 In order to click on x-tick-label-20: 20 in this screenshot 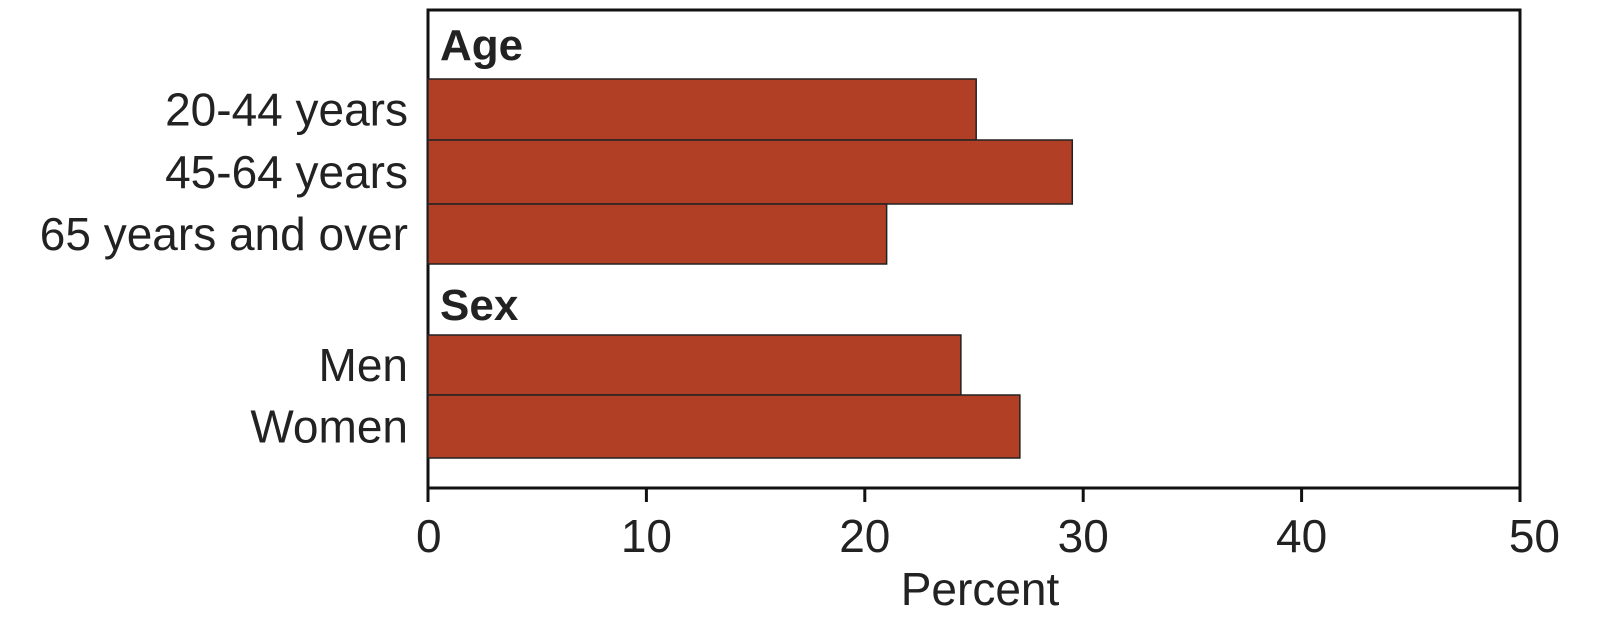, I will do `click(864, 536)`.